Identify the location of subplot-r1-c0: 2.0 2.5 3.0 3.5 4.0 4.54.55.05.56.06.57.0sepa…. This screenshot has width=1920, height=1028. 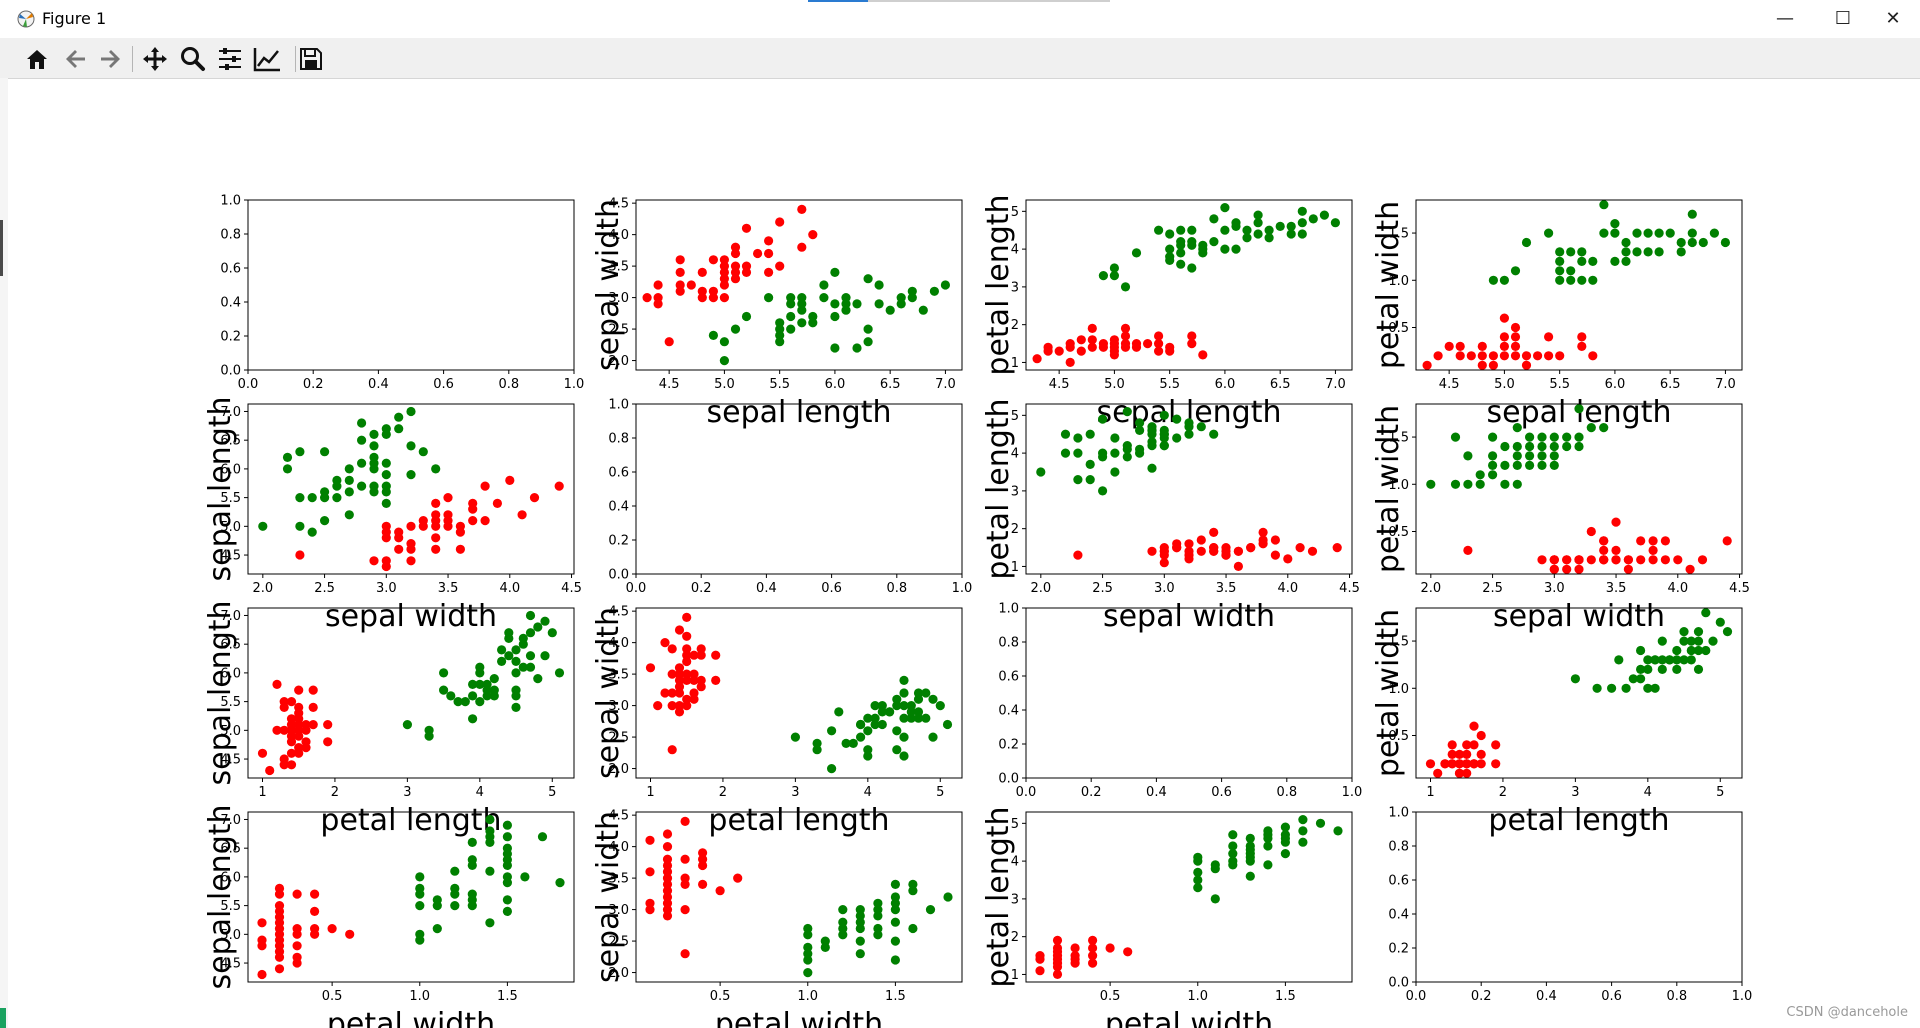
(392, 515).